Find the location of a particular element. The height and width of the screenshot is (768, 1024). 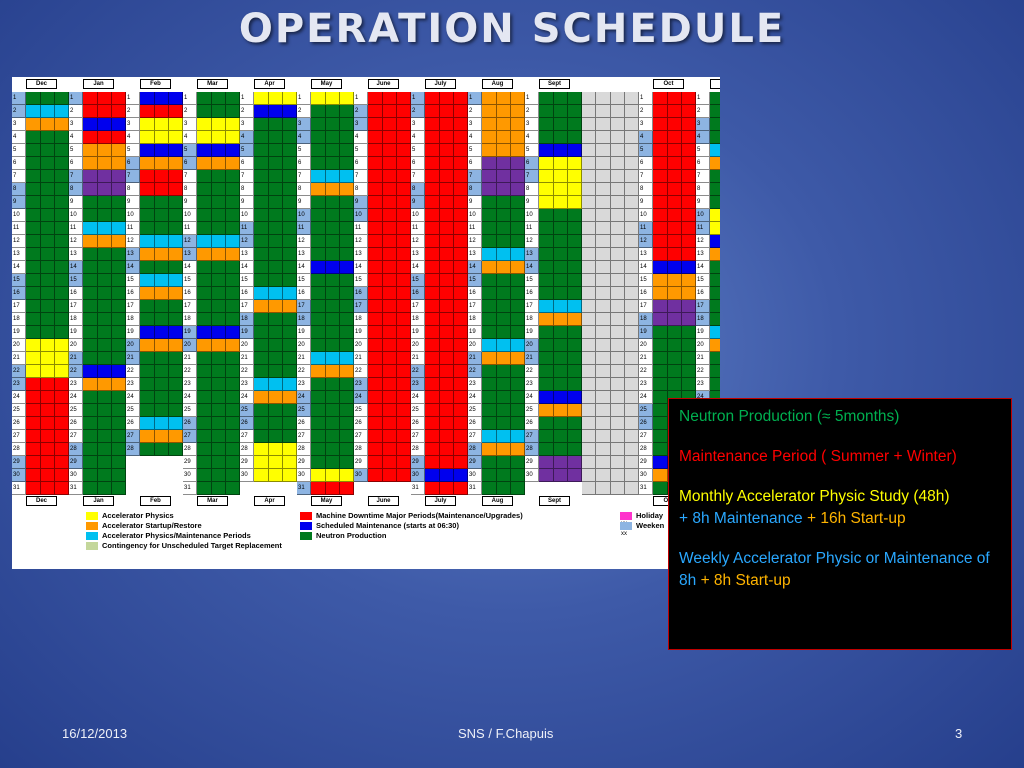

info-maintenance-period: Maintenance Period ( Summer + Winter) is located at coordinates (818, 456).